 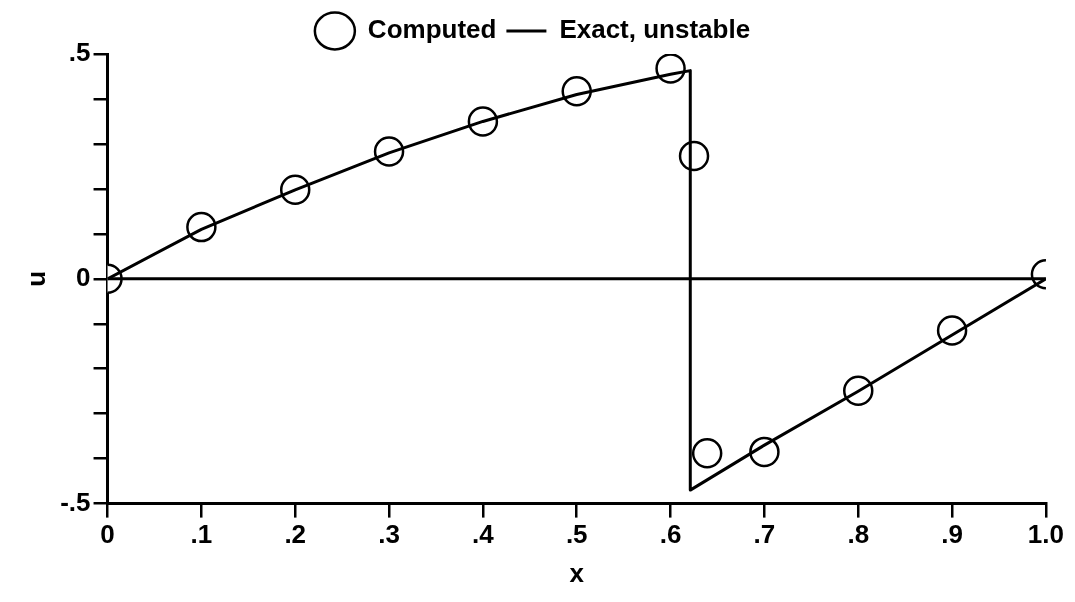 I want to click on x-tick-label: .3, so click(x=389, y=534).